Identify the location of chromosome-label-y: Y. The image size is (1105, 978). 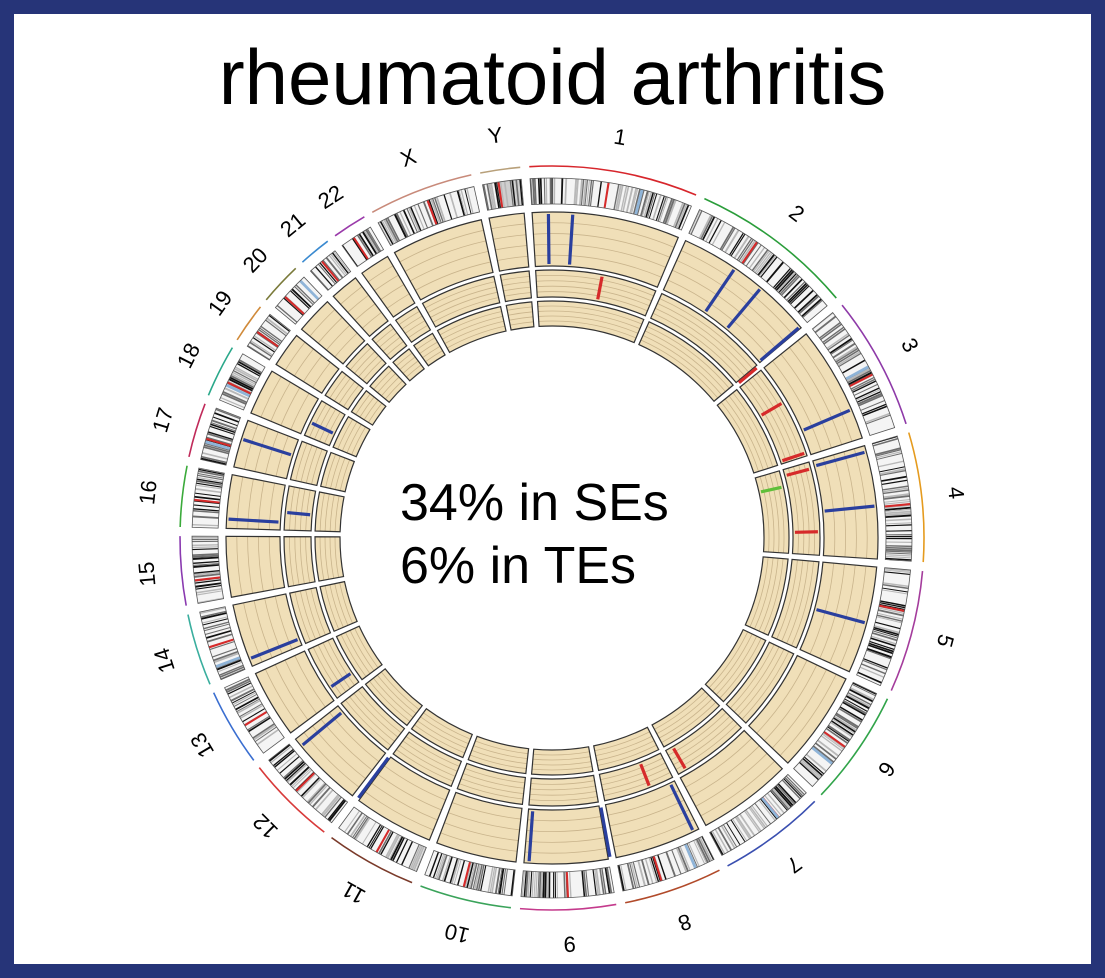
(495, 135).